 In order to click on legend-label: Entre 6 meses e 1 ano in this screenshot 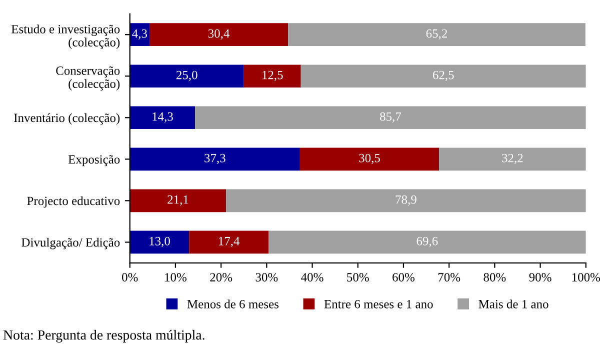, I will do `click(378, 304)`.